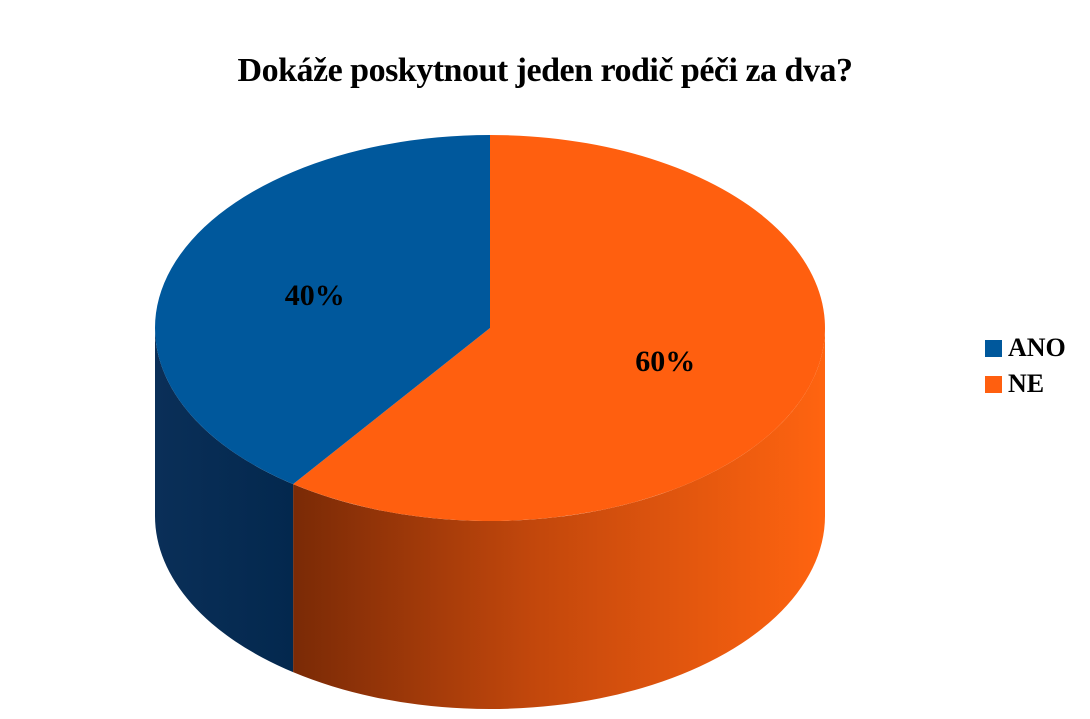  Describe the element at coordinates (224, 500) in the screenshot. I see `pie-side-ano` at that location.